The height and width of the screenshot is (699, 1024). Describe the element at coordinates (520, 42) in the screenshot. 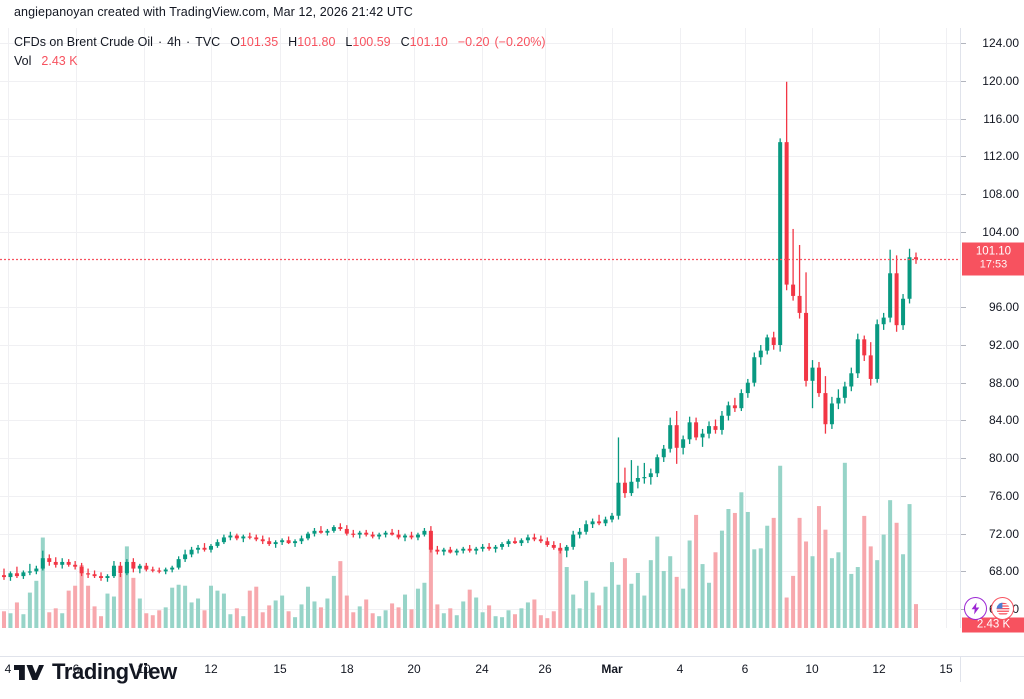

I see `legend-change-percent: (−0.20%)` at that location.